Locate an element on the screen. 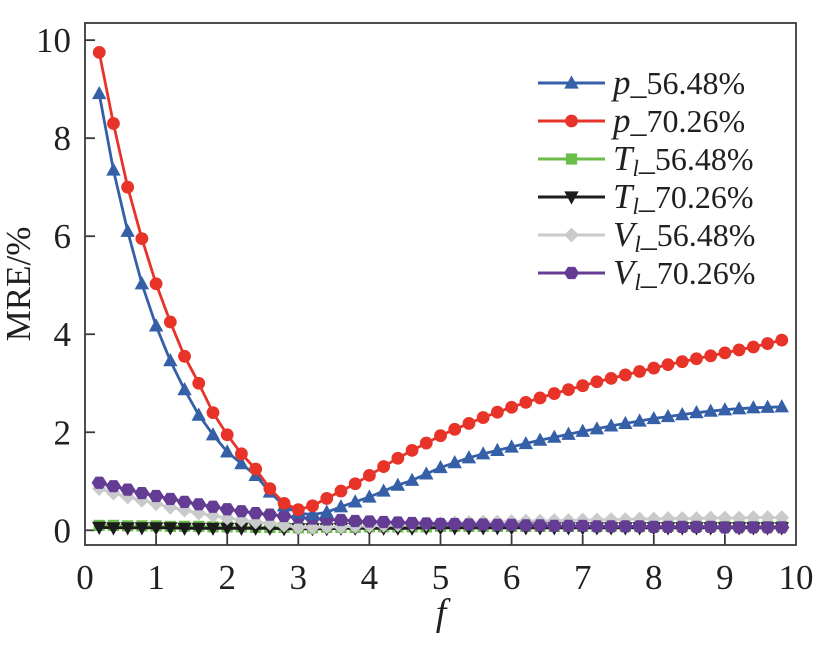 The width and height of the screenshot is (814, 668). x-tick-label: 6 is located at coordinates (512, 577).